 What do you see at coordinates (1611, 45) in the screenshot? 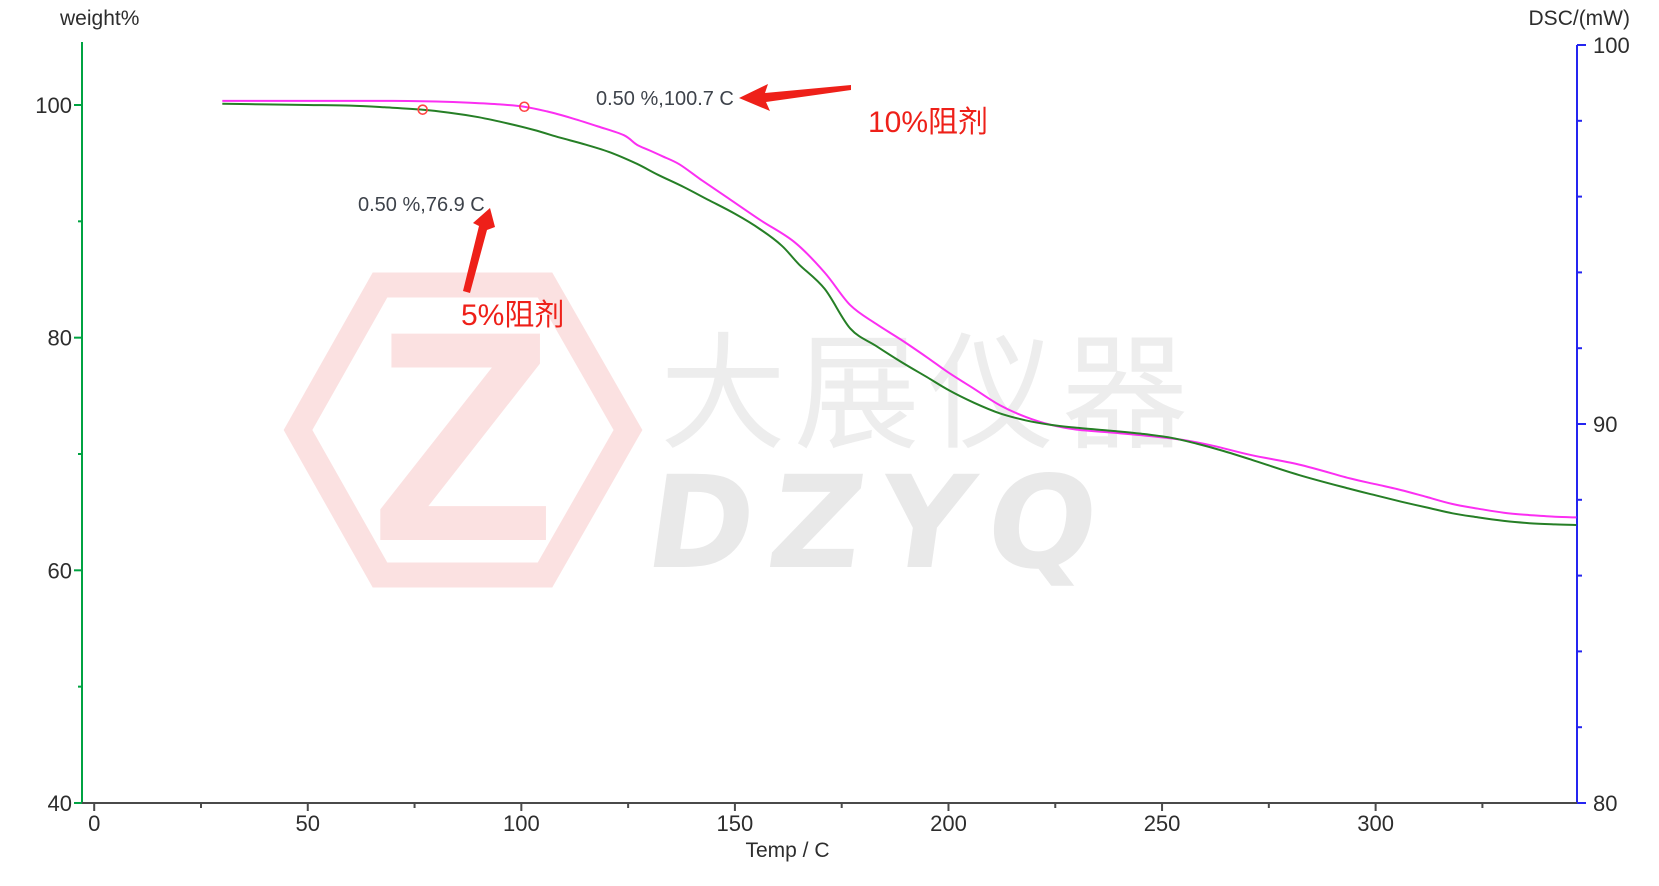
I see `right-axis-tick-label: 100` at bounding box center [1611, 45].